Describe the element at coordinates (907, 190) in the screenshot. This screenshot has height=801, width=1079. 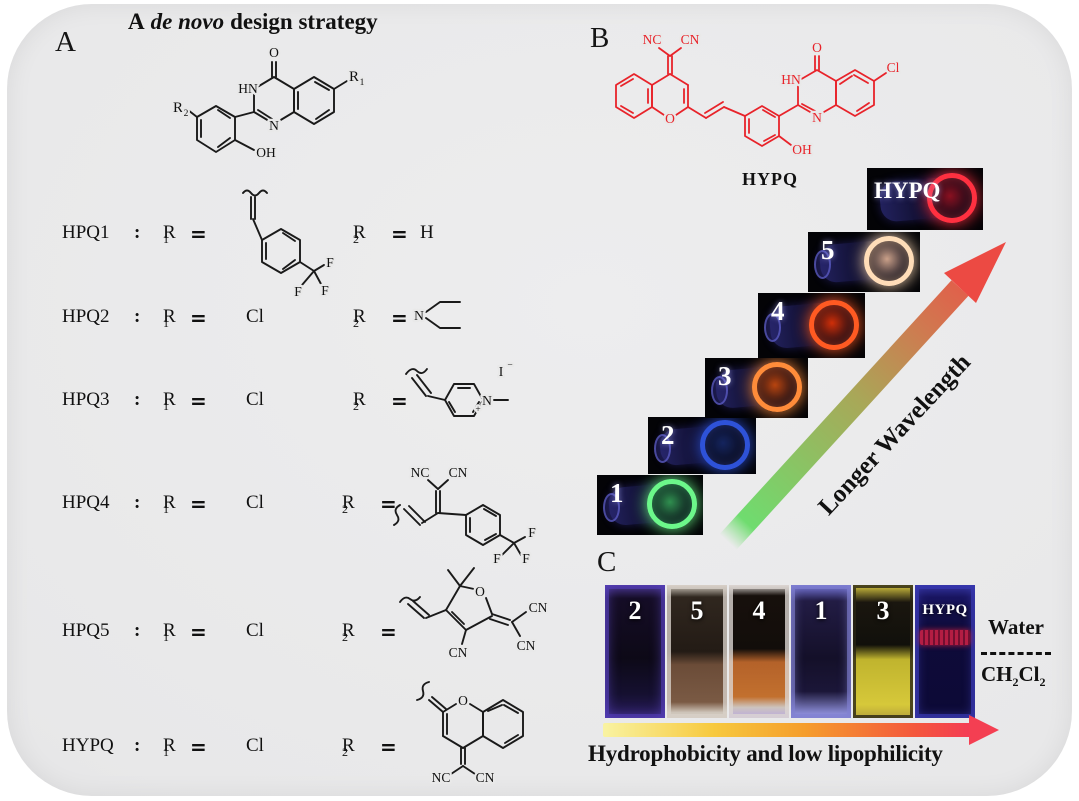
I see `vial-number: HYPQ` at that location.